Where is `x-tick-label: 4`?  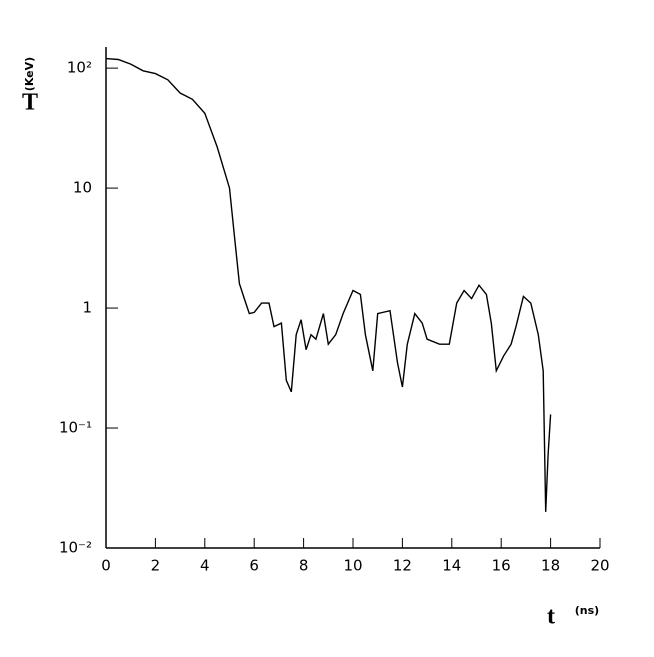 x-tick-label: 4 is located at coordinates (205, 566).